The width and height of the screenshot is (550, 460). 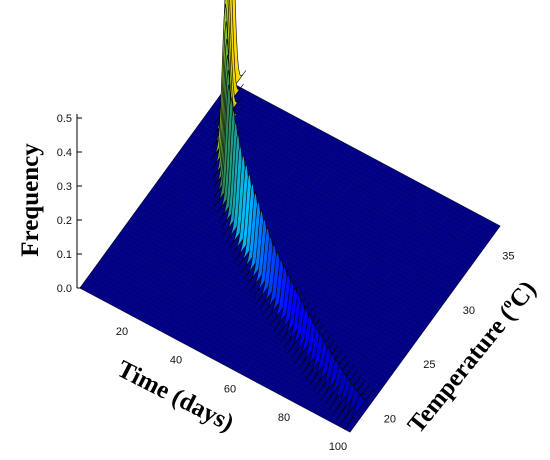 What do you see at coordinates (390, 419) in the screenshot?
I see `y-tick-label: 20` at bounding box center [390, 419].